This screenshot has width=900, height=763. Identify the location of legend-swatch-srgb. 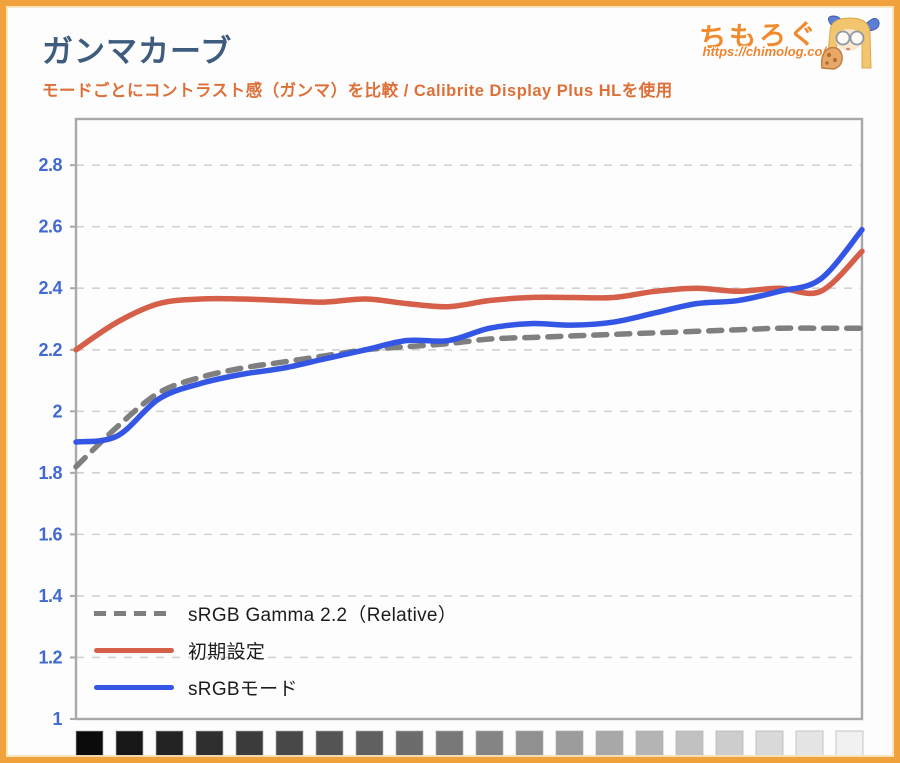
(134, 687).